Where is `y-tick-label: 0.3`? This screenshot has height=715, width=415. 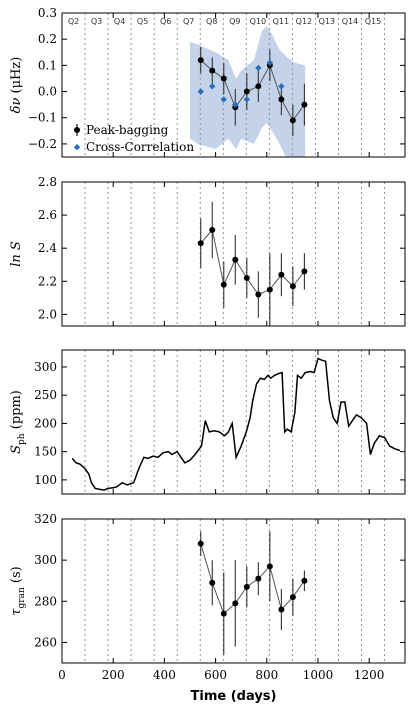
y-tick-label: 0.3 is located at coordinates (47, 13).